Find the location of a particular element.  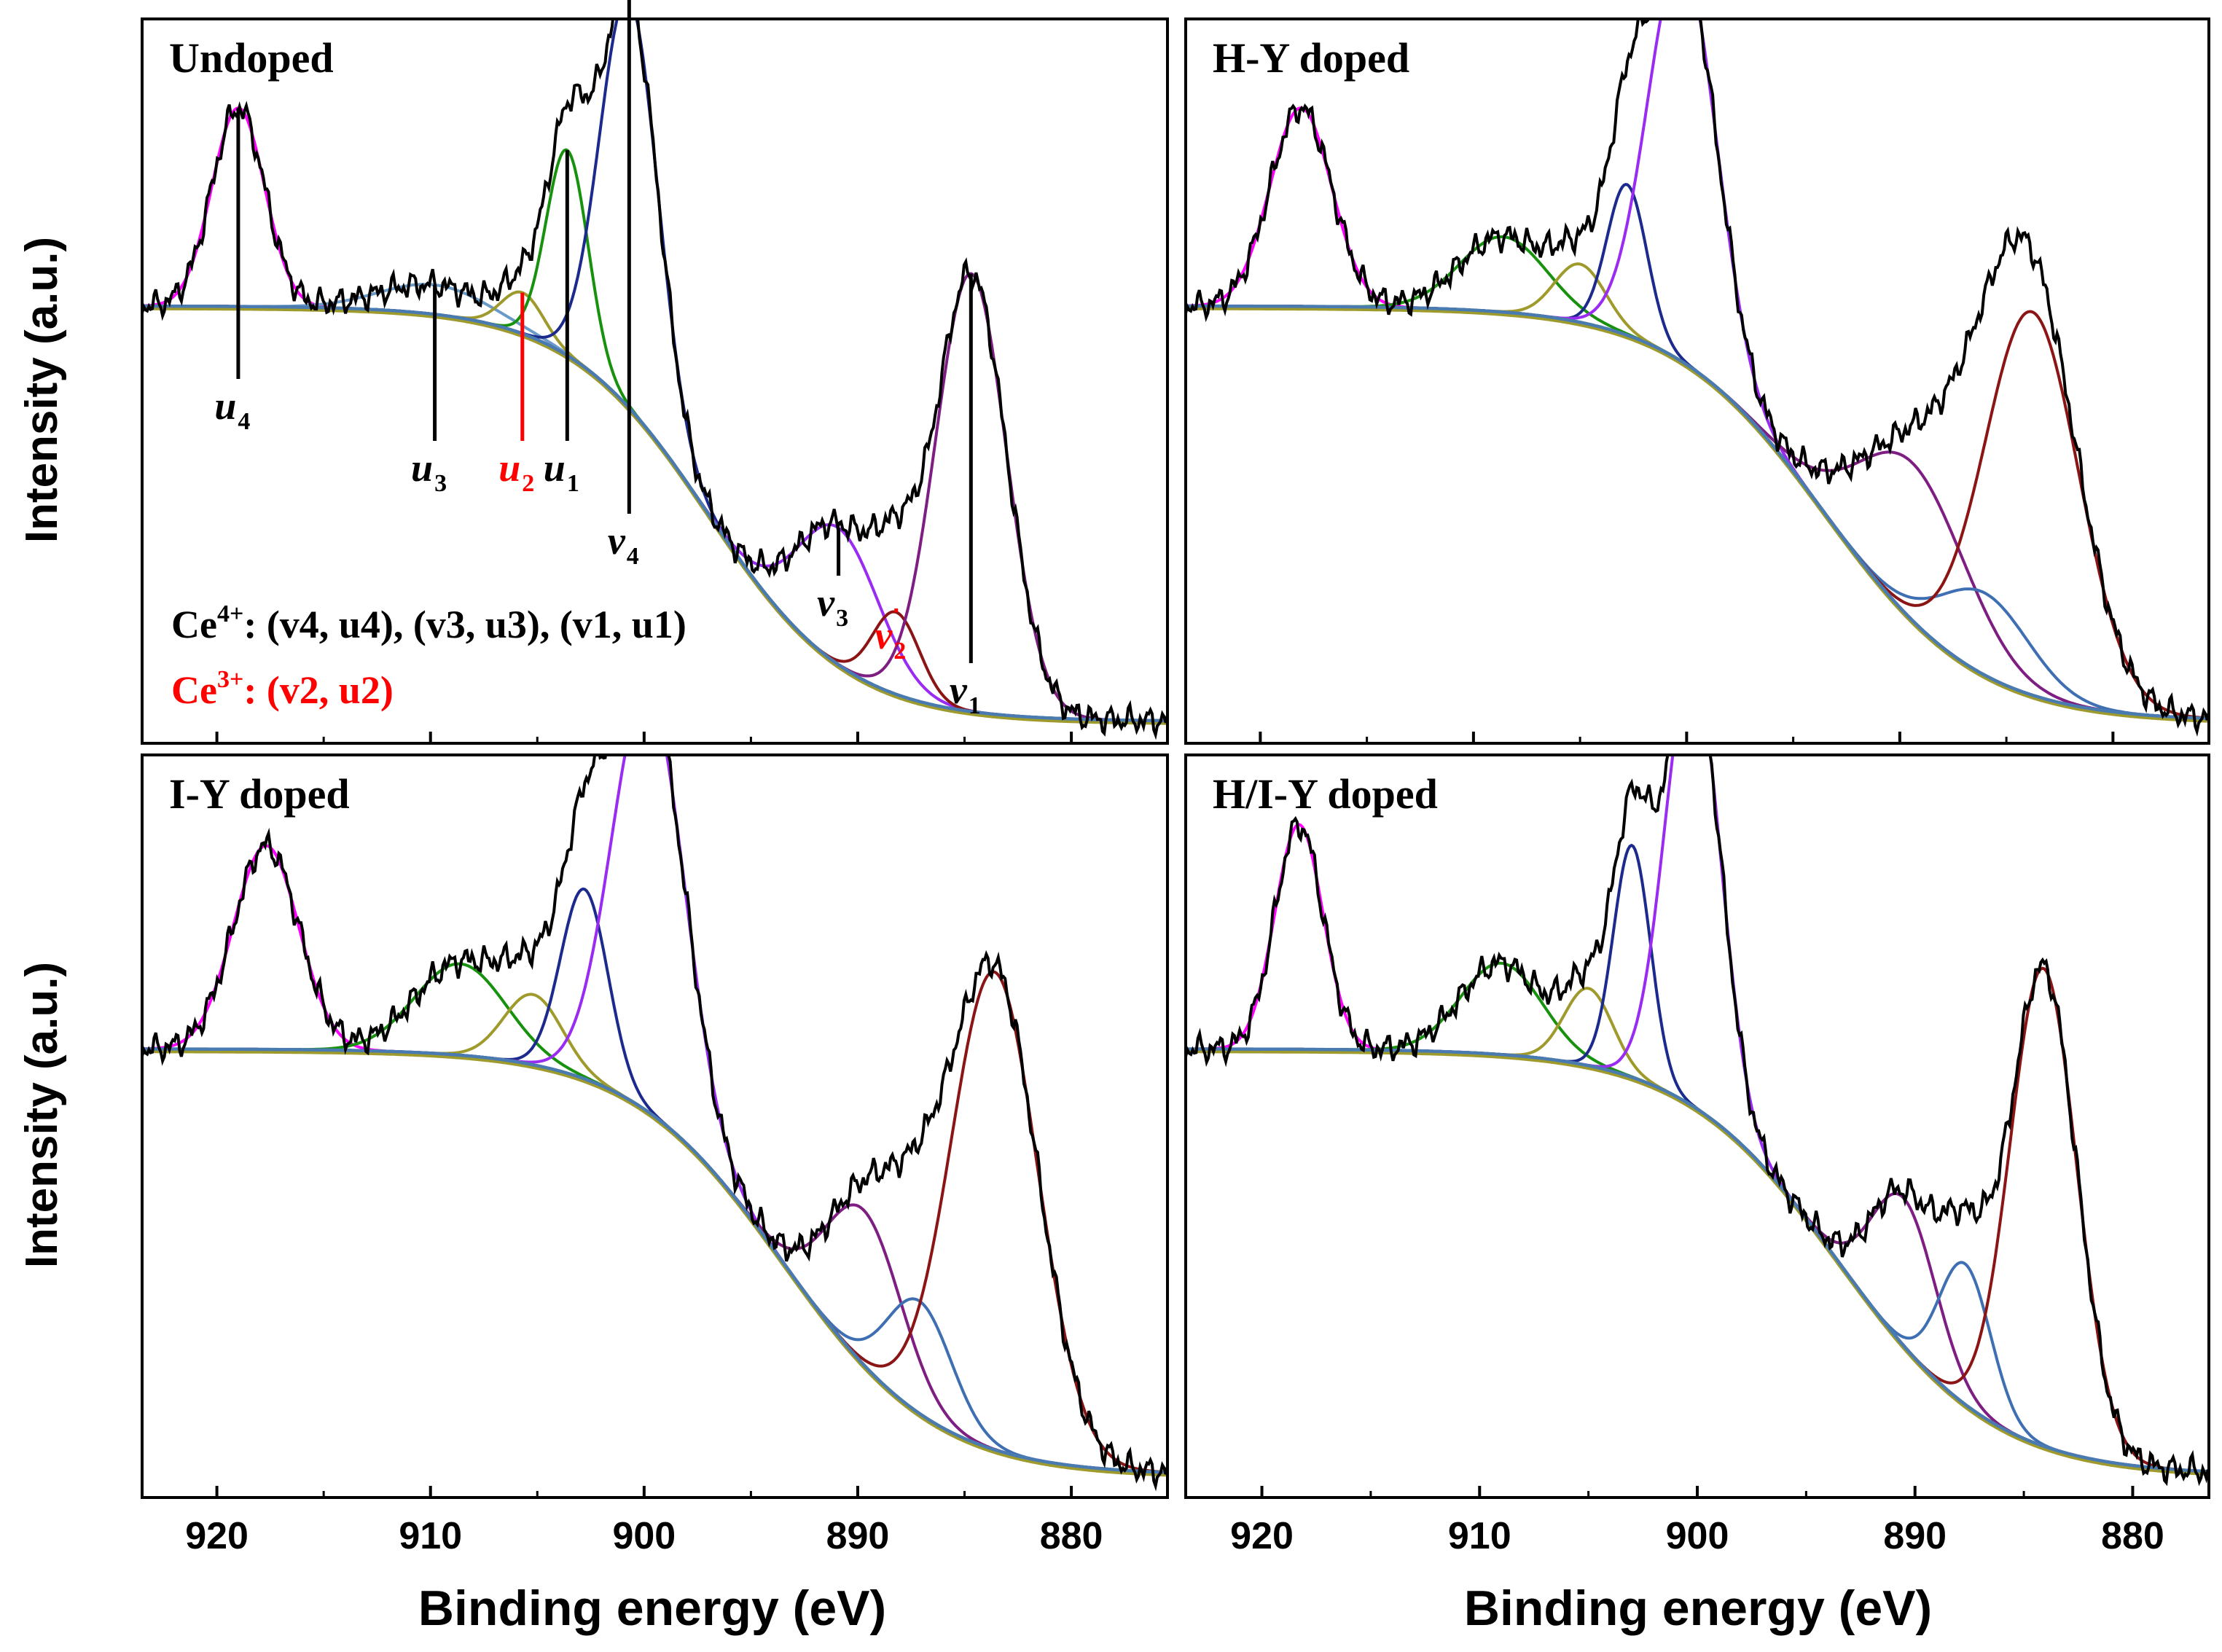

peak-label-u1: u1 is located at coordinates (561, 472).